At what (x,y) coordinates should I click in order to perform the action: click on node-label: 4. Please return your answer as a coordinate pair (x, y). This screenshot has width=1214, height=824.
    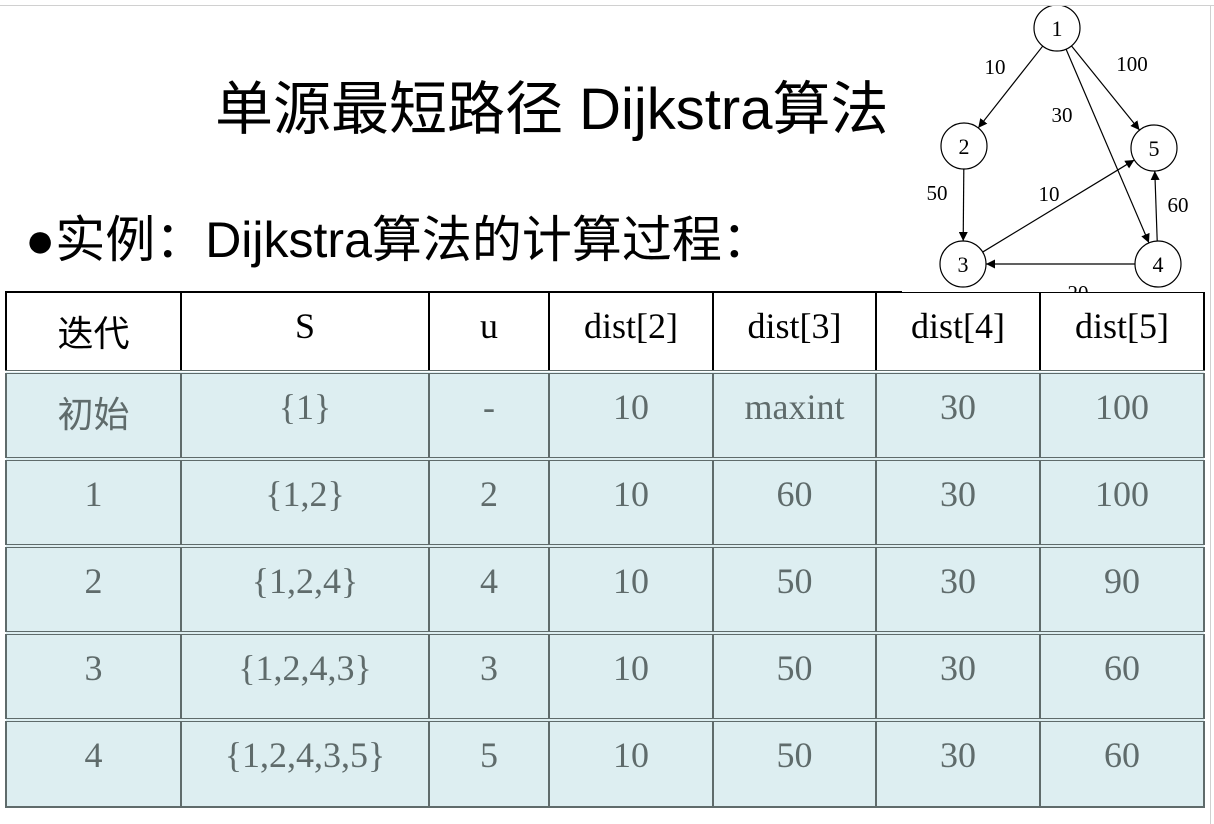
    Looking at the image, I should click on (1158, 264).